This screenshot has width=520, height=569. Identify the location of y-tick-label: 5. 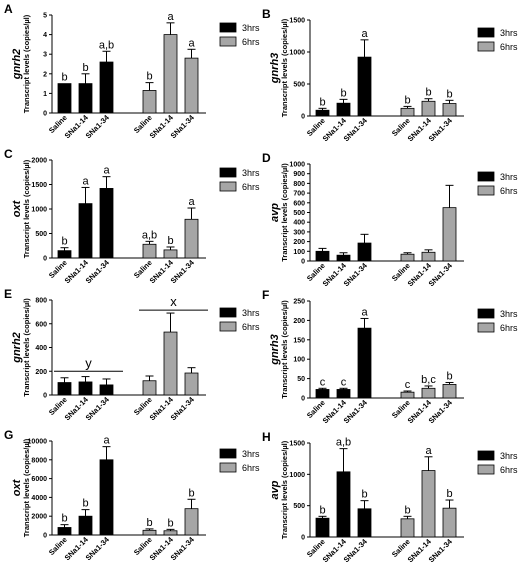
(45, 16).